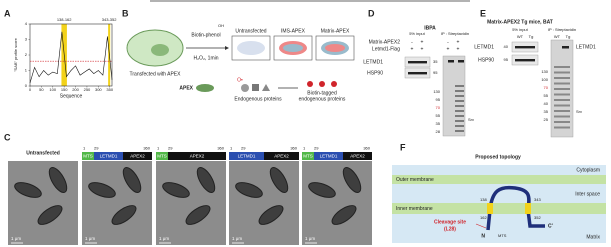 The width and height of the screenshot is (611, 247). What do you see at coordinates (109, 89) in the screenshot?
I see `x-tick-label: 350` at bounding box center [109, 89].